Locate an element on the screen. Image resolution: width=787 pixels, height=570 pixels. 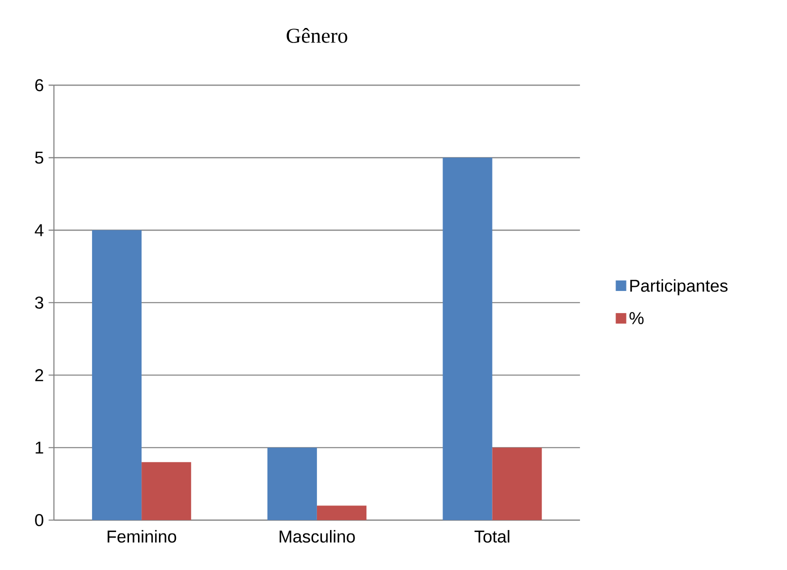
y-tick-label: 1 is located at coordinates (40, 448).